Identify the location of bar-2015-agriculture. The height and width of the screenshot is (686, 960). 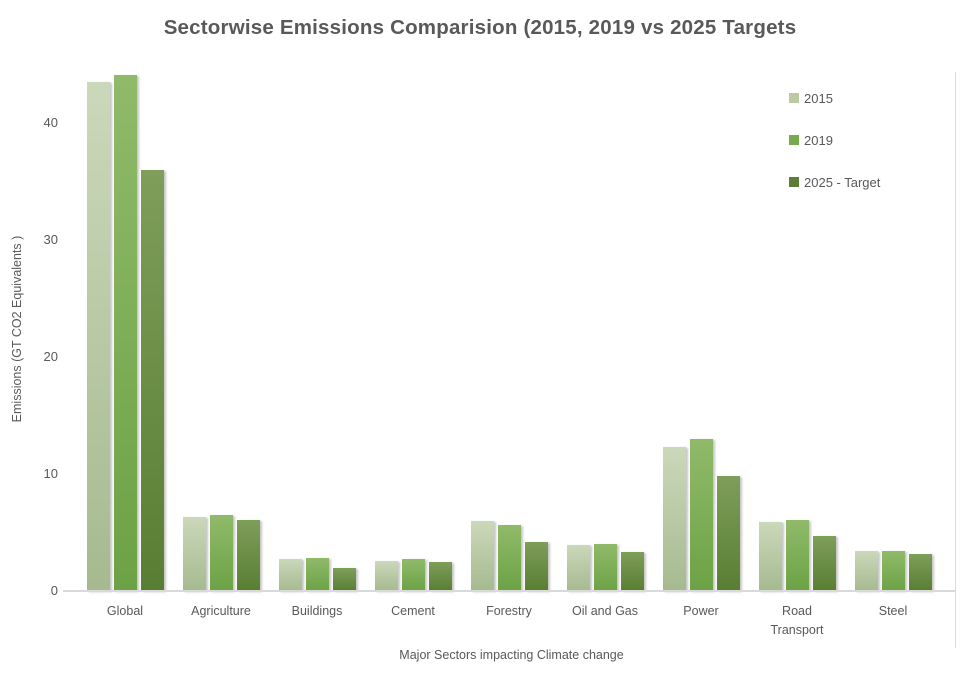
(194, 554).